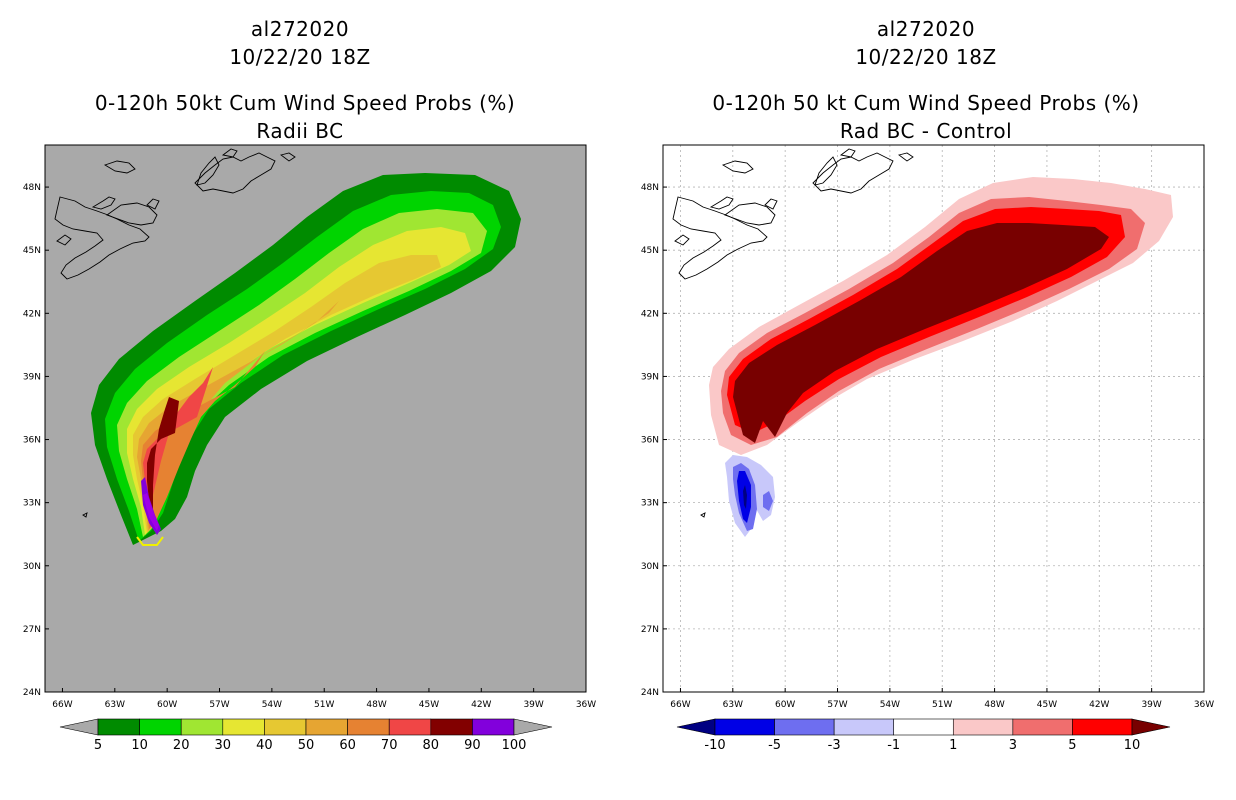 Image resolution: width=1236 pixels, height=800 pixels. Describe the element at coordinates (834, 745) in the screenshot. I see `colorbar-label: -3` at that location.